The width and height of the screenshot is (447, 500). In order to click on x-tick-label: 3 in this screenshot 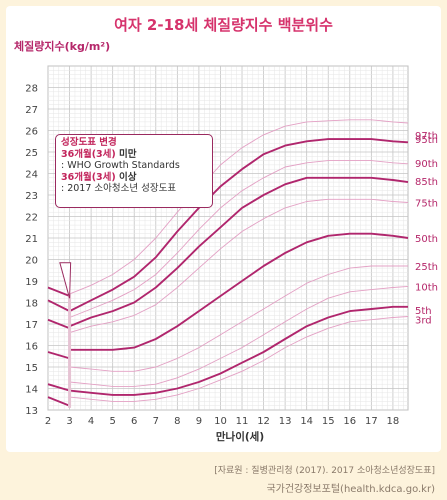, I will do `click(69, 421)`.